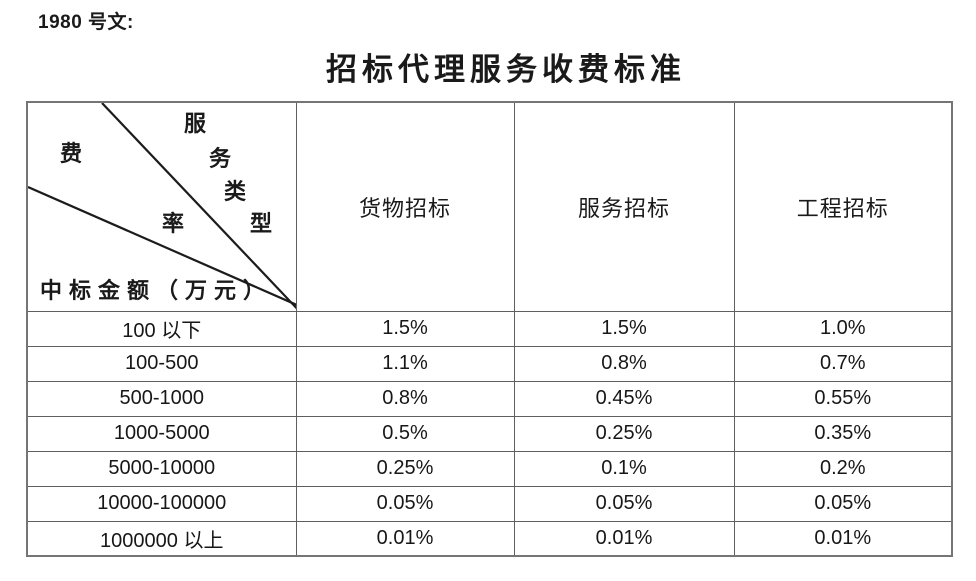 The width and height of the screenshot is (976, 581). I want to click on row-label: 10000-100000, so click(161, 503).